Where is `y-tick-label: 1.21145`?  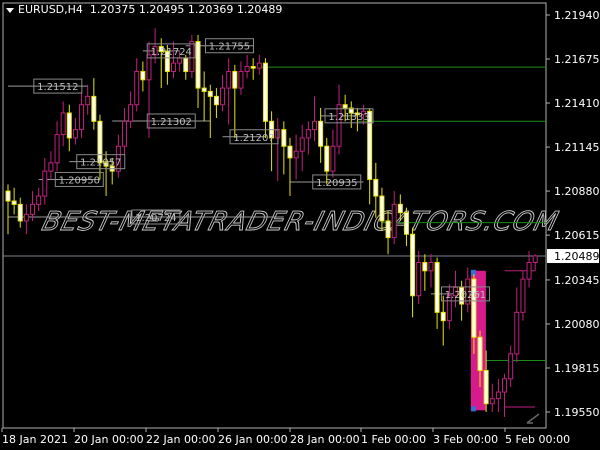
y-tick-label: 1.21145 is located at coordinates (577, 147).